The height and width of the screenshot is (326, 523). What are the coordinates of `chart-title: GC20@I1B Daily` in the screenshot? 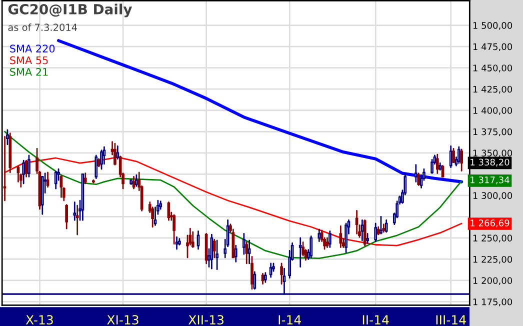 It's located at (70, 11).